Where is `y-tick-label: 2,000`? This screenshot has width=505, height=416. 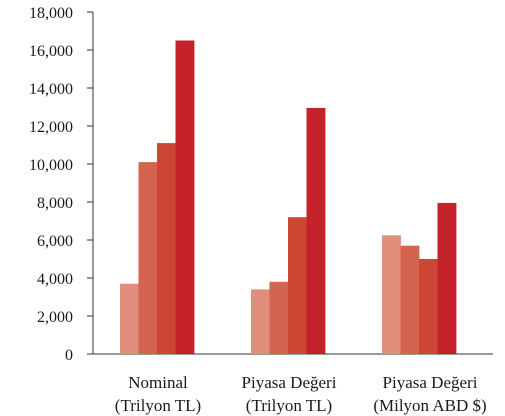 y-tick-label: 2,000 is located at coordinates (55, 317).